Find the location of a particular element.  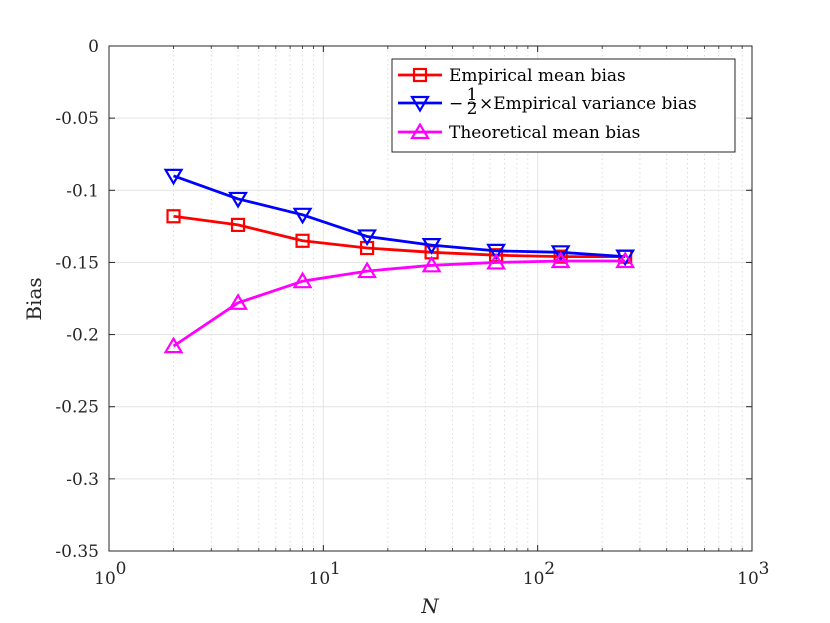

y-axis-label: Bias is located at coordinates (34, 298).